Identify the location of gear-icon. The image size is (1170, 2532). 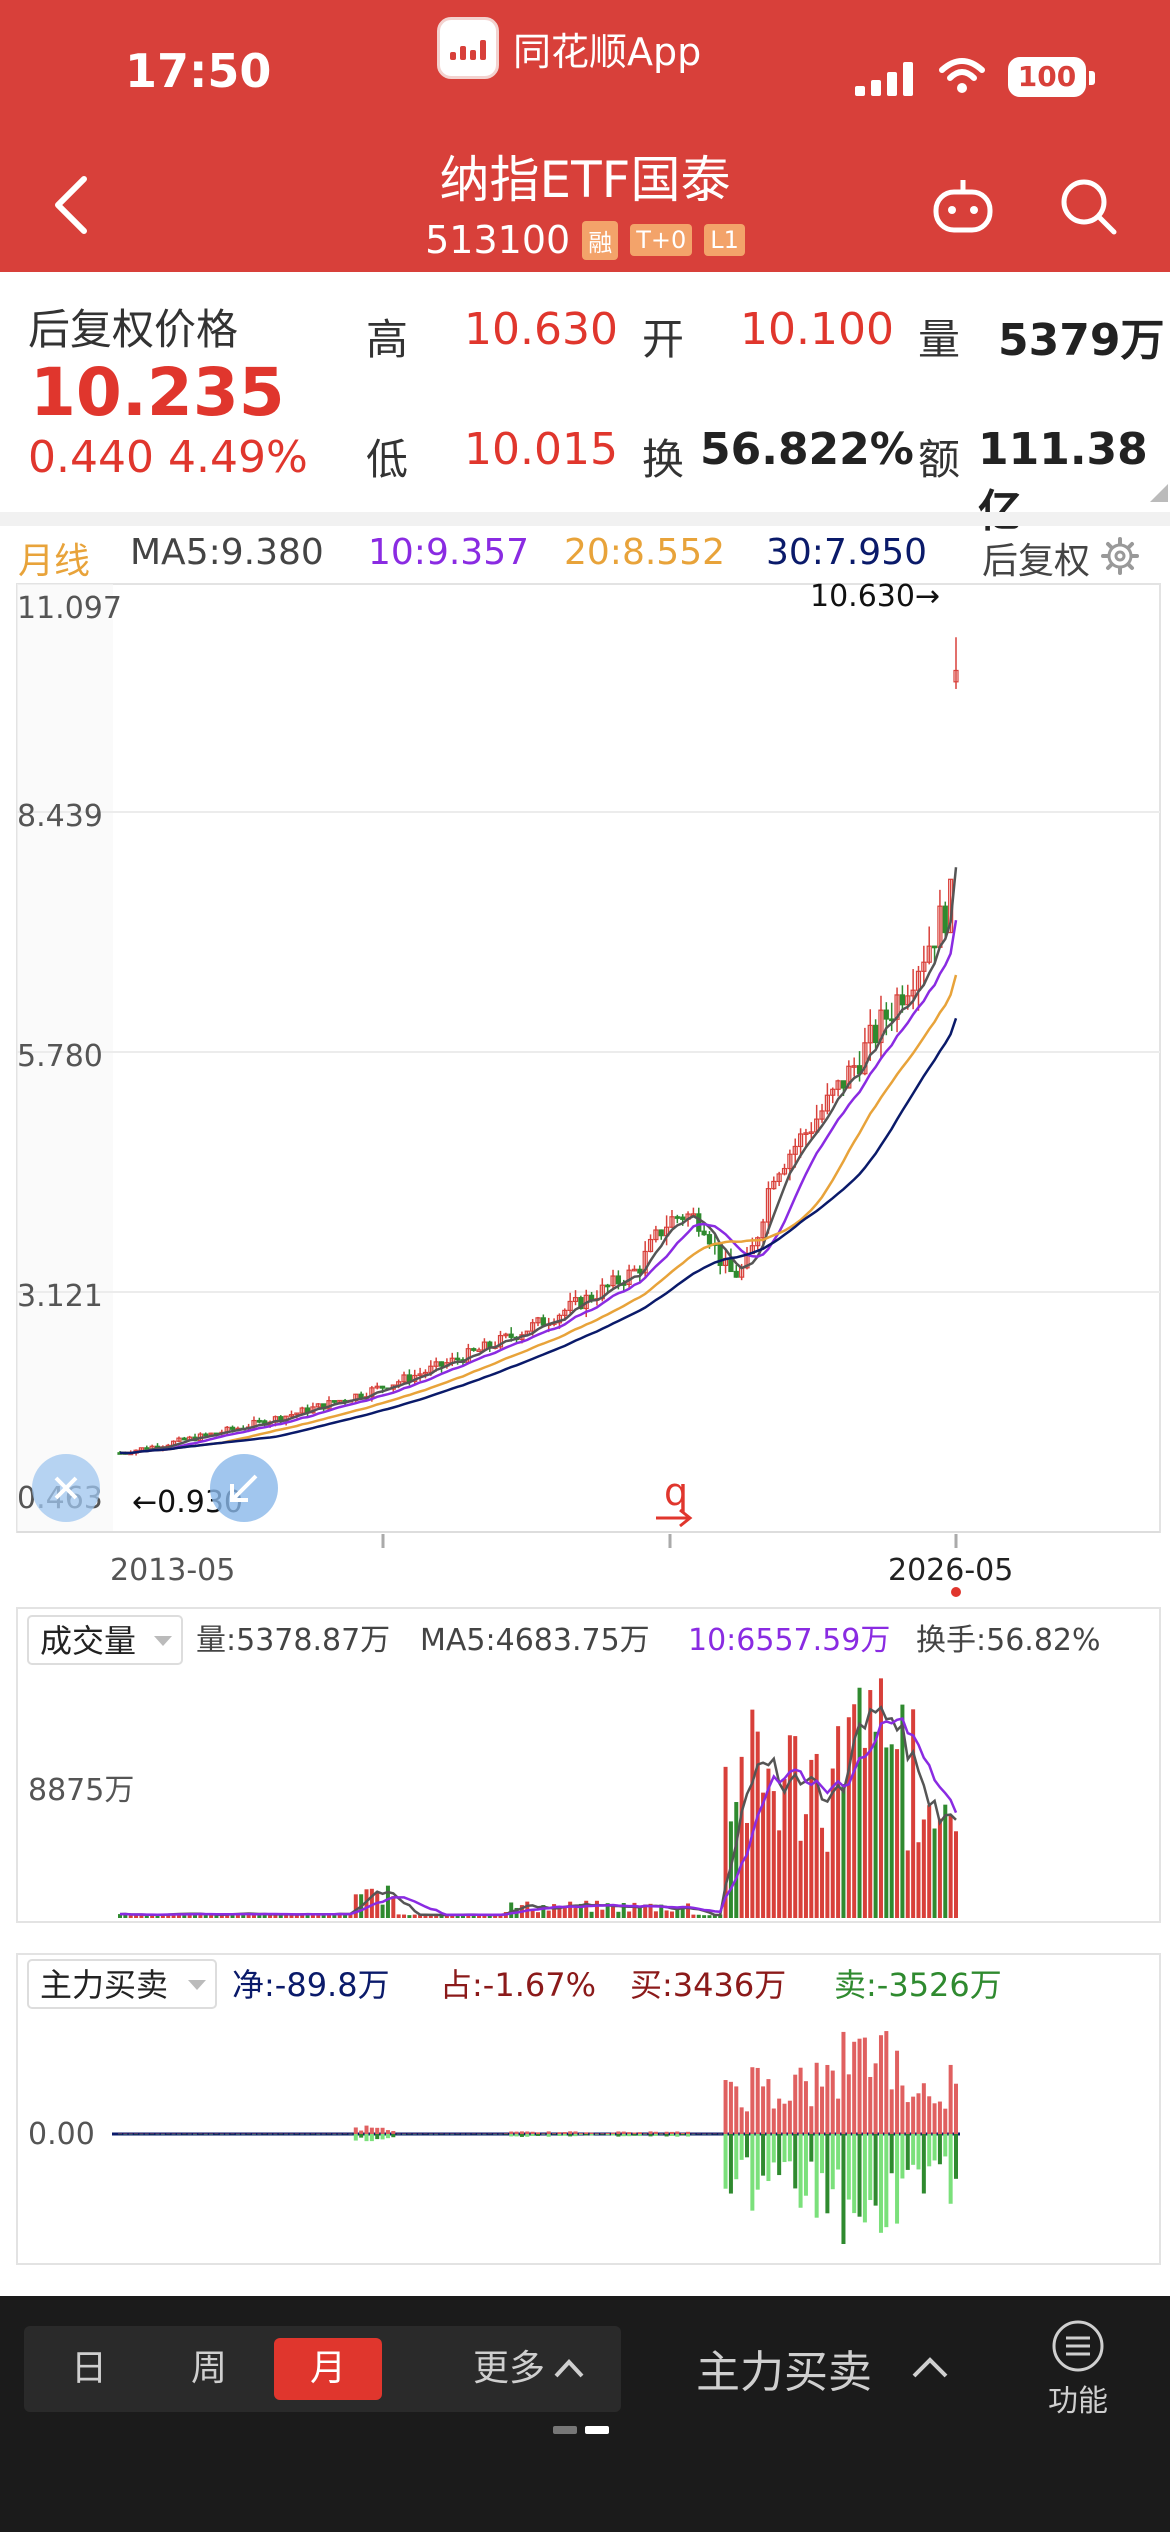
(1120, 556).